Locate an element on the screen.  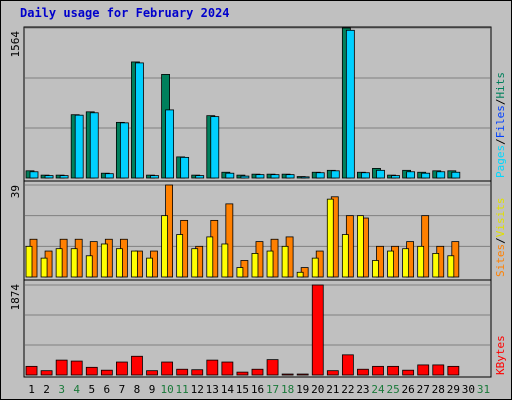
bar-sites is located at coordinates (229, 240).